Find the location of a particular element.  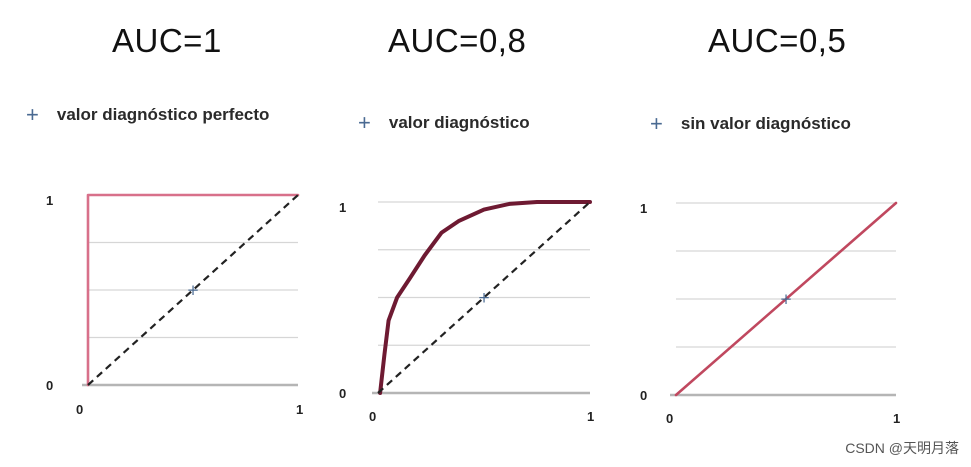

legend-label-2: valor diagnóstico is located at coordinates (459, 122).